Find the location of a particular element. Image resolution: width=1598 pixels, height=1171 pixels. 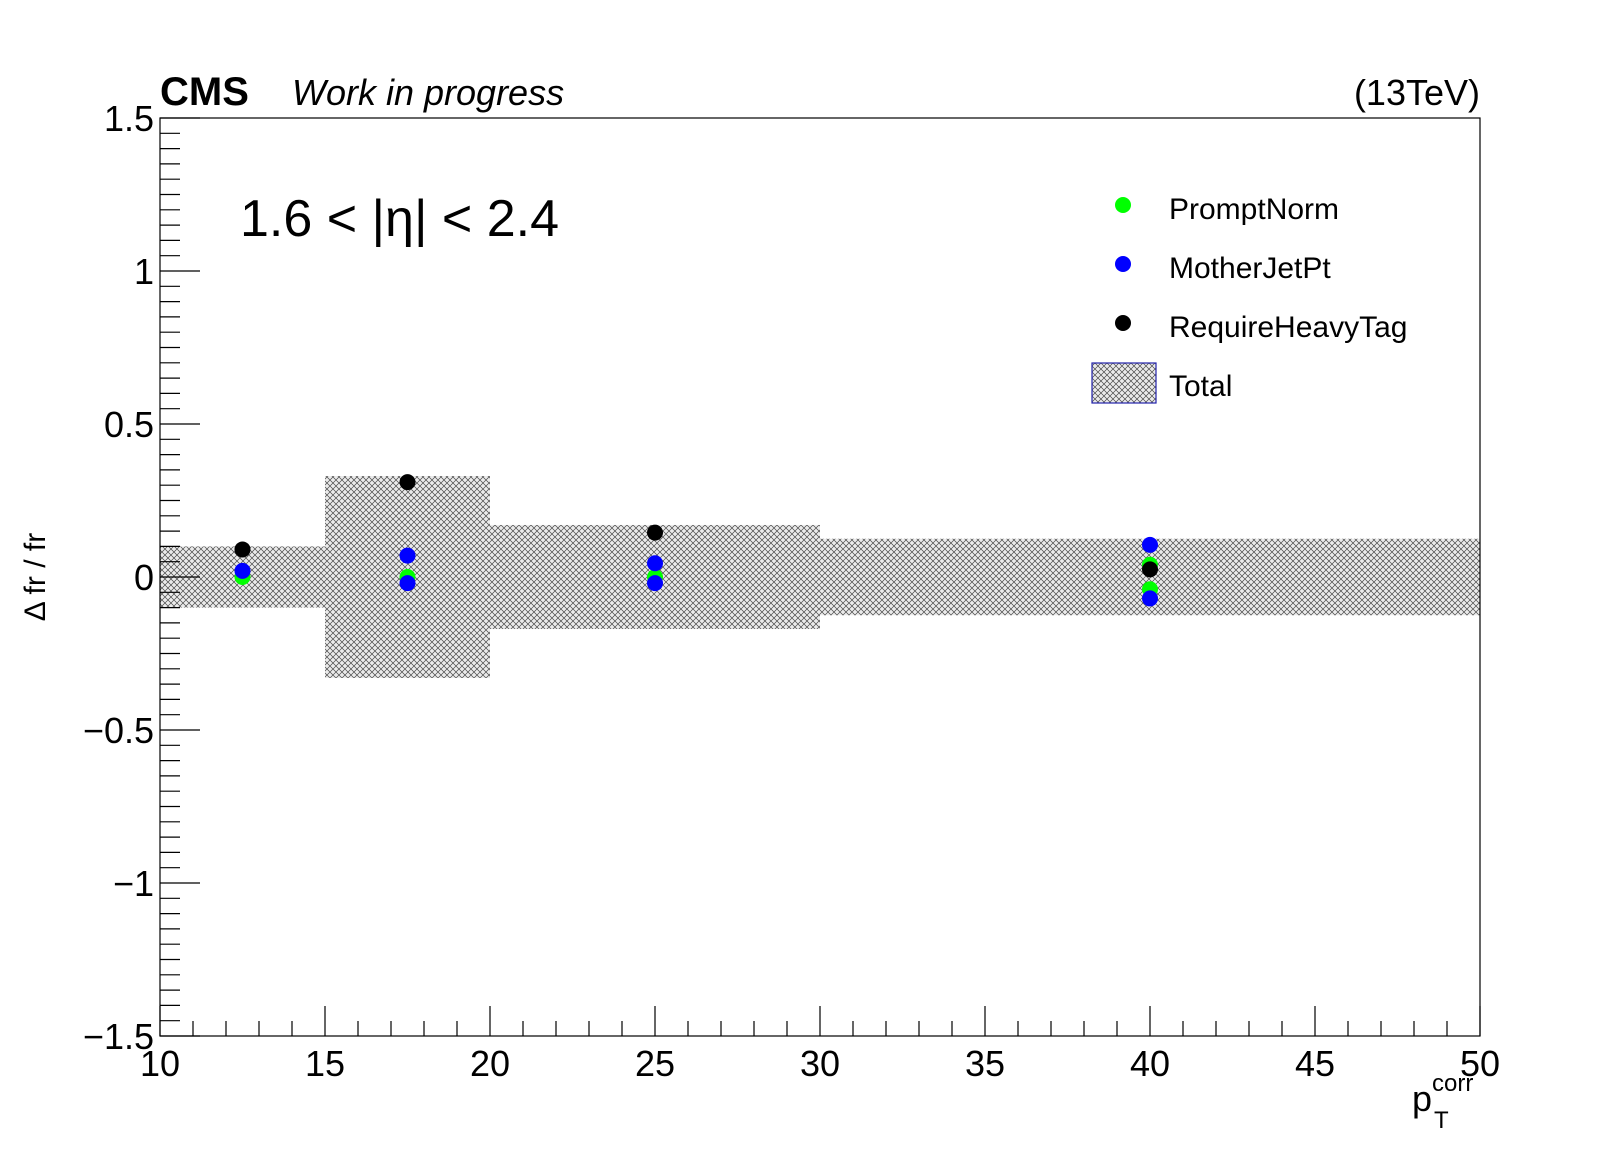

legend-marker-total is located at coordinates (1124, 383).